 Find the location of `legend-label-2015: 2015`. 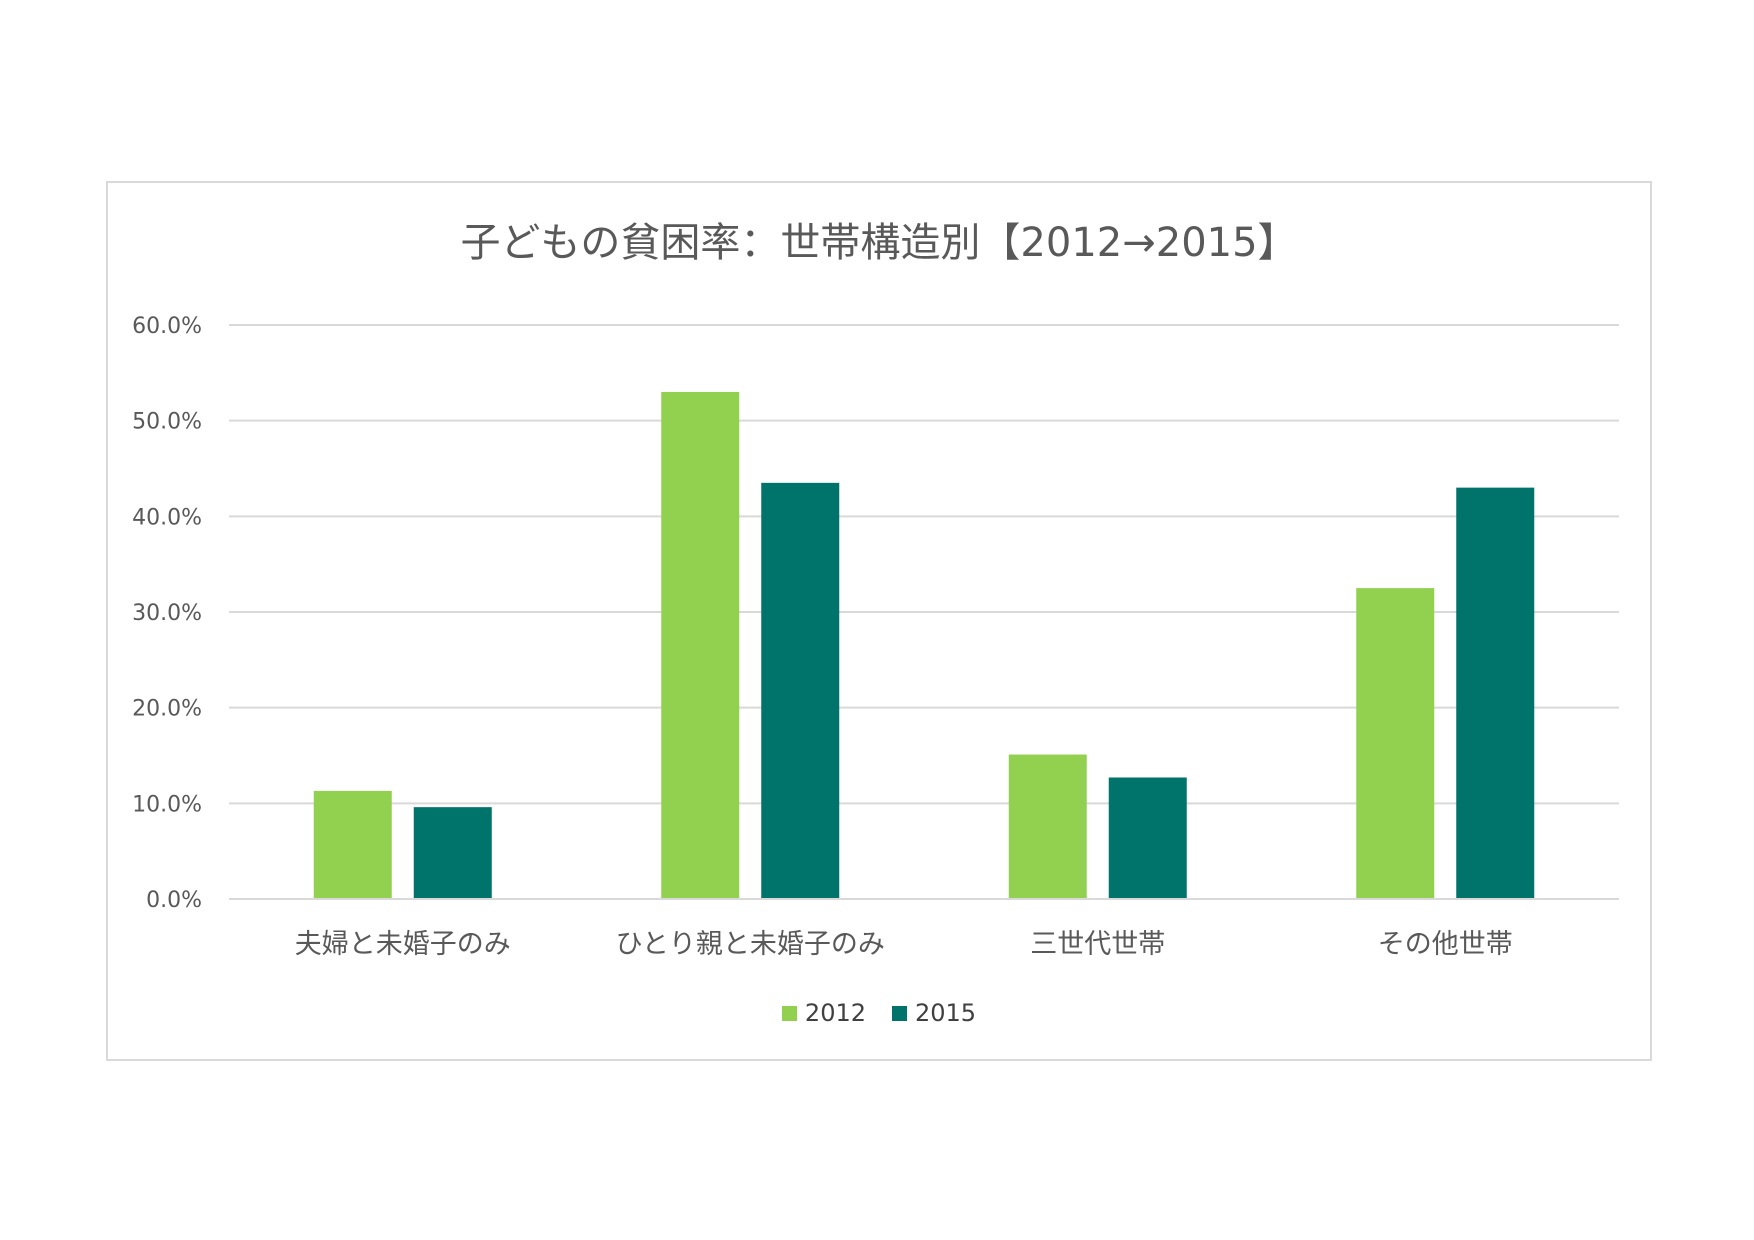

legend-label-2015: 2015 is located at coordinates (946, 1013).